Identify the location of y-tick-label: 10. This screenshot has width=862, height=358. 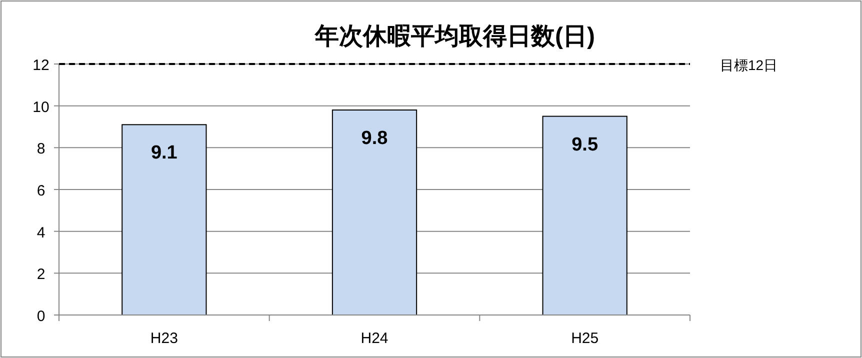
(41, 107).